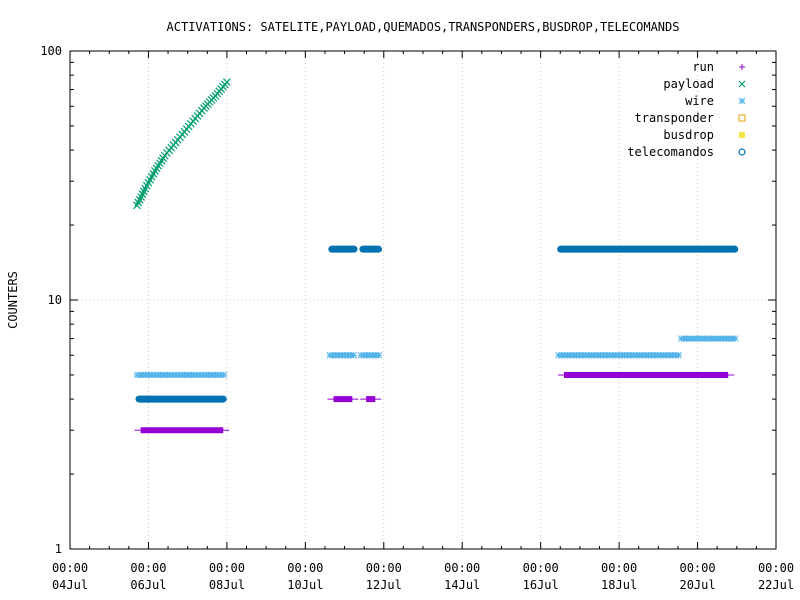 The height and width of the screenshot is (600, 800). Describe the element at coordinates (434, 402) in the screenshot. I see `series-run` at that location.